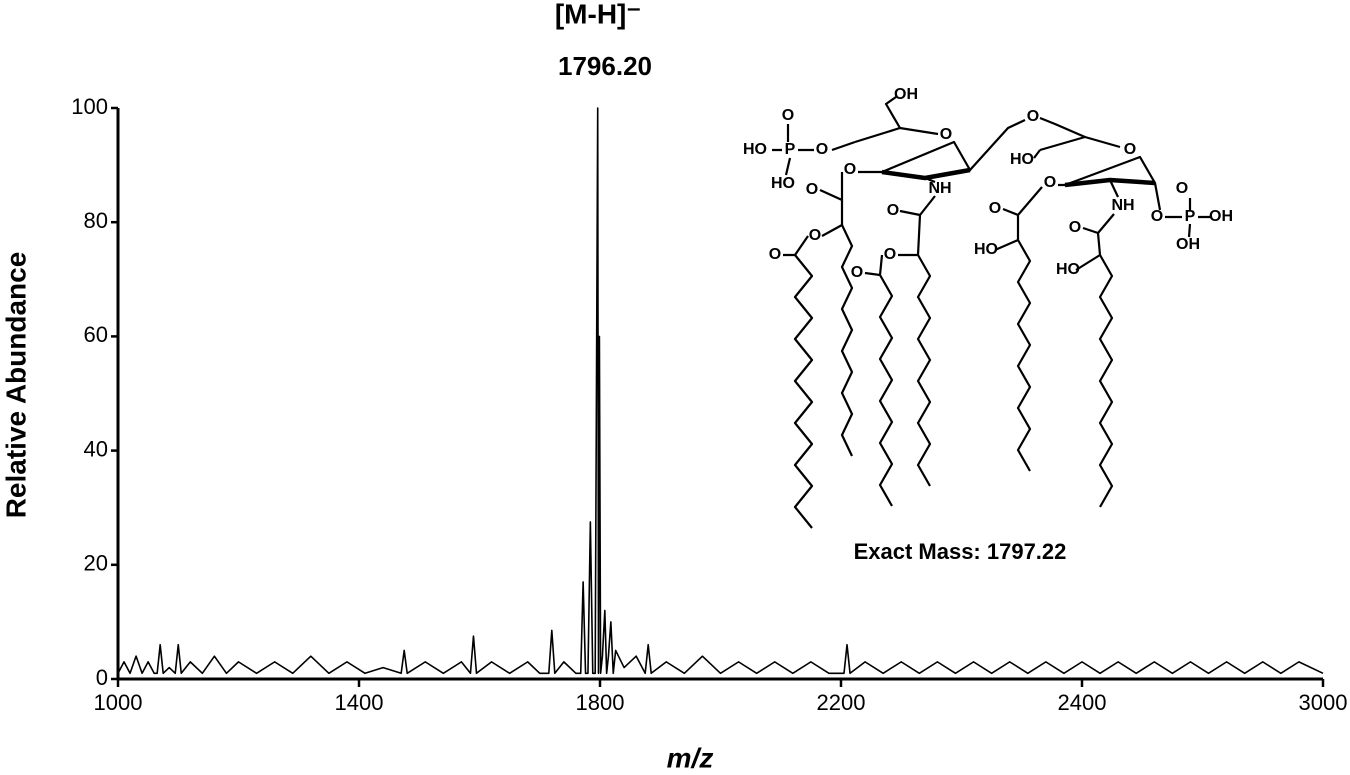 The height and width of the screenshot is (775, 1350). Describe the element at coordinates (102, 677) in the screenshot. I see `y-tick-label: 0` at that location.